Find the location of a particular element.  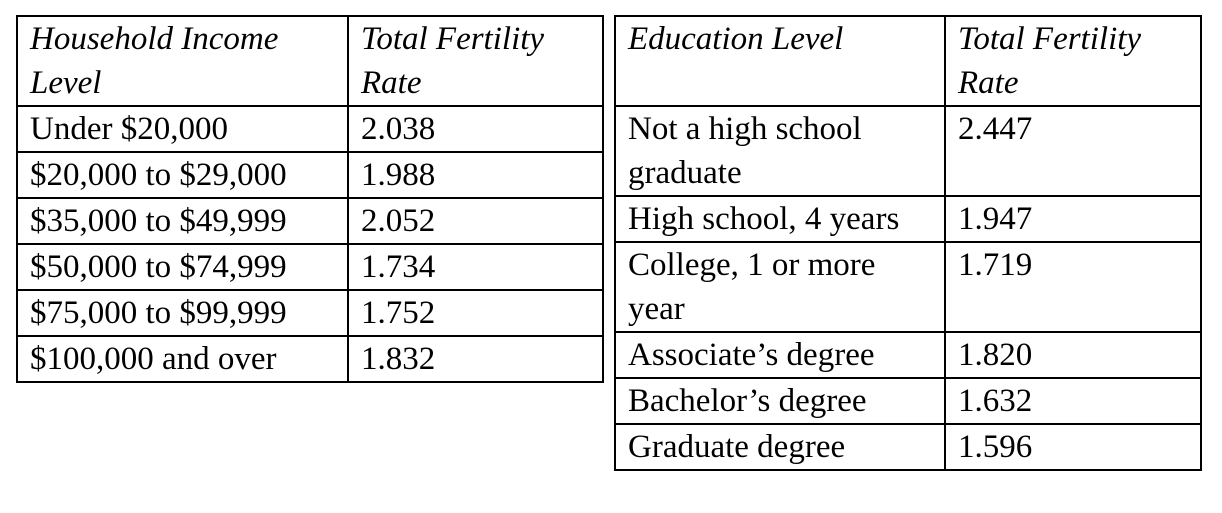

table-row: High school, 4 years 1.947 is located at coordinates (908, 219).